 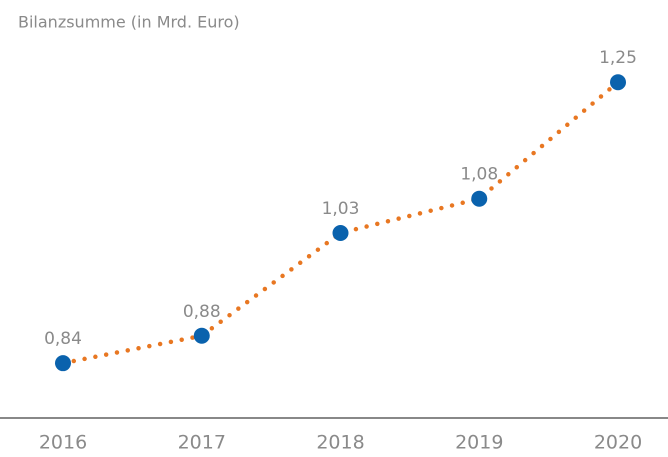 I want to click on value-label: 0,84, so click(x=63, y=339).